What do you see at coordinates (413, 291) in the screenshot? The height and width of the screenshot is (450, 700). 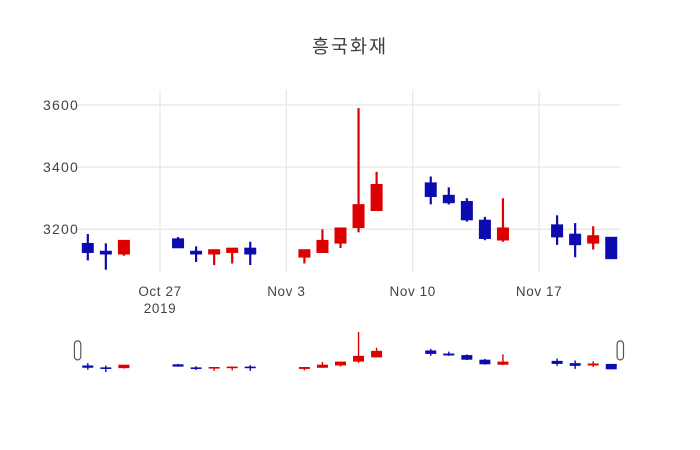 I see `x-tick-label: Nov 10` at bounding box center [413, 291].